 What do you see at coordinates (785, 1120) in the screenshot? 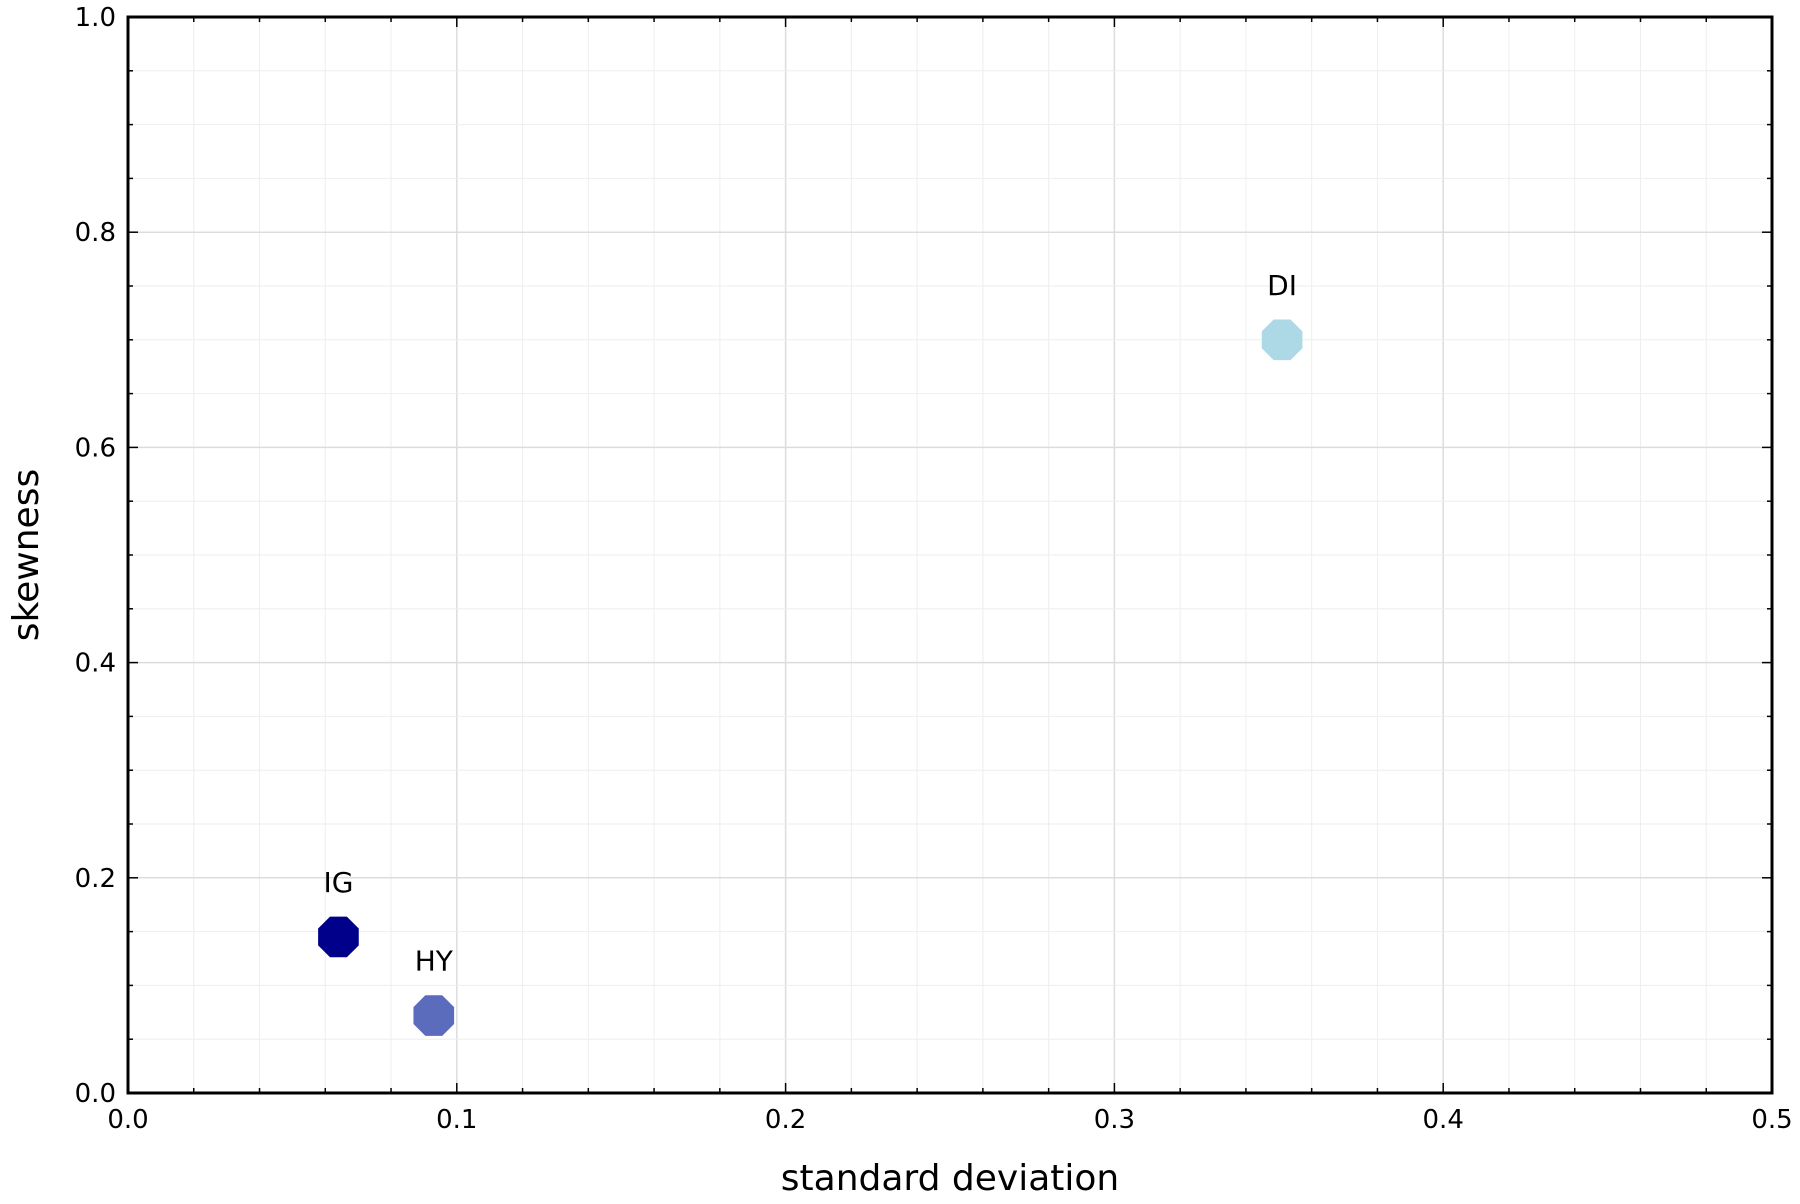
I see `x-tick-label: 0.2` at bounding box center [785, 1120].